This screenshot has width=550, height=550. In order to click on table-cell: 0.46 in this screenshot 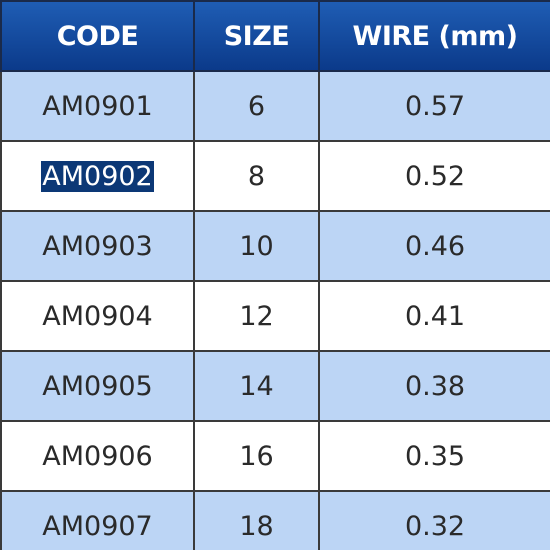, I will do `click(434, 246)`.